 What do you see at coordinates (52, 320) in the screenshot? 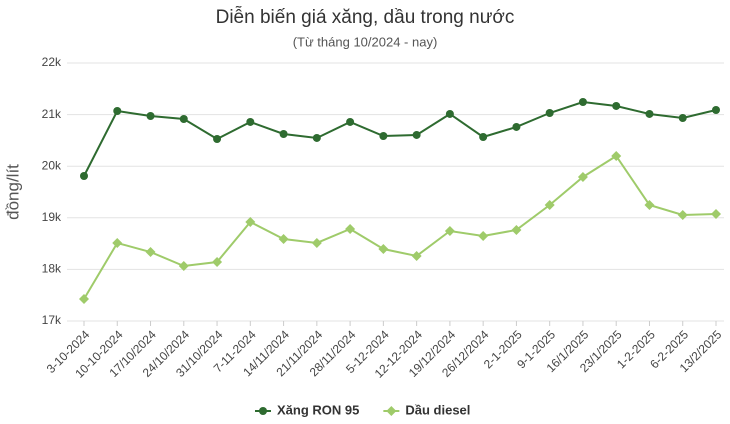
I see `y-tick-label: 17k` at bounding box center [52, 320].